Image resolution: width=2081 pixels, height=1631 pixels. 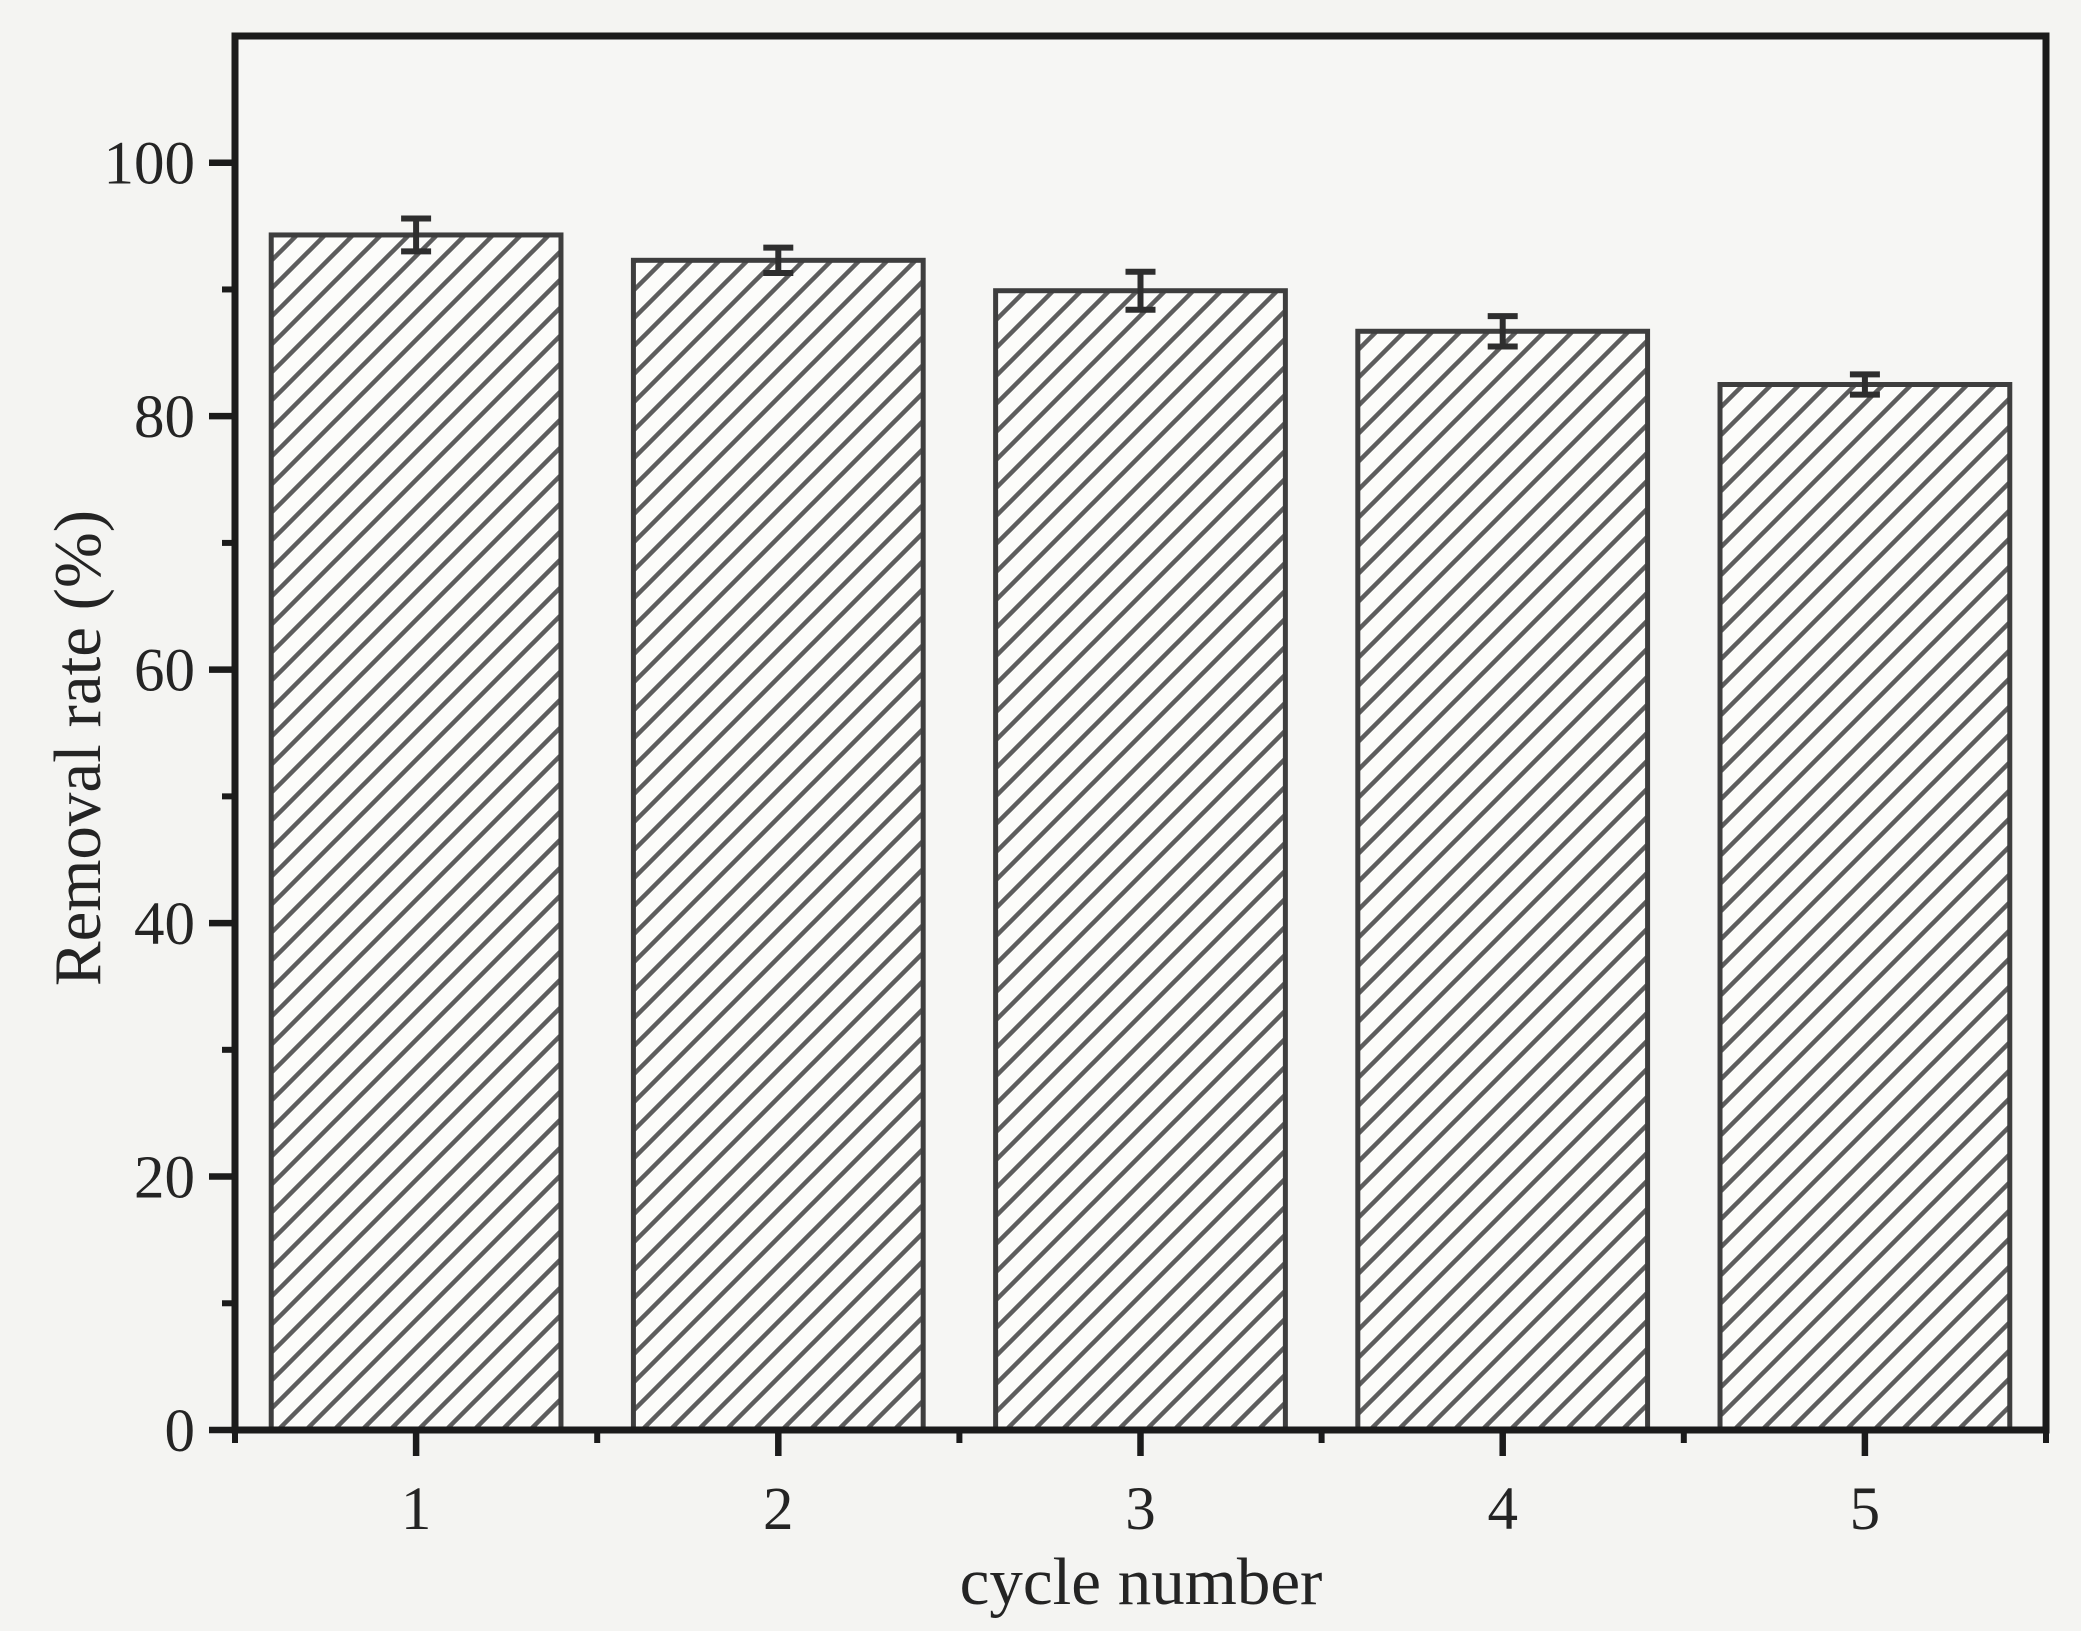 What do you see at coordinates (1141, 1582) in the screenshot?
I see `x-axis-title: cycle number` at bounding box center [1141, 1582].